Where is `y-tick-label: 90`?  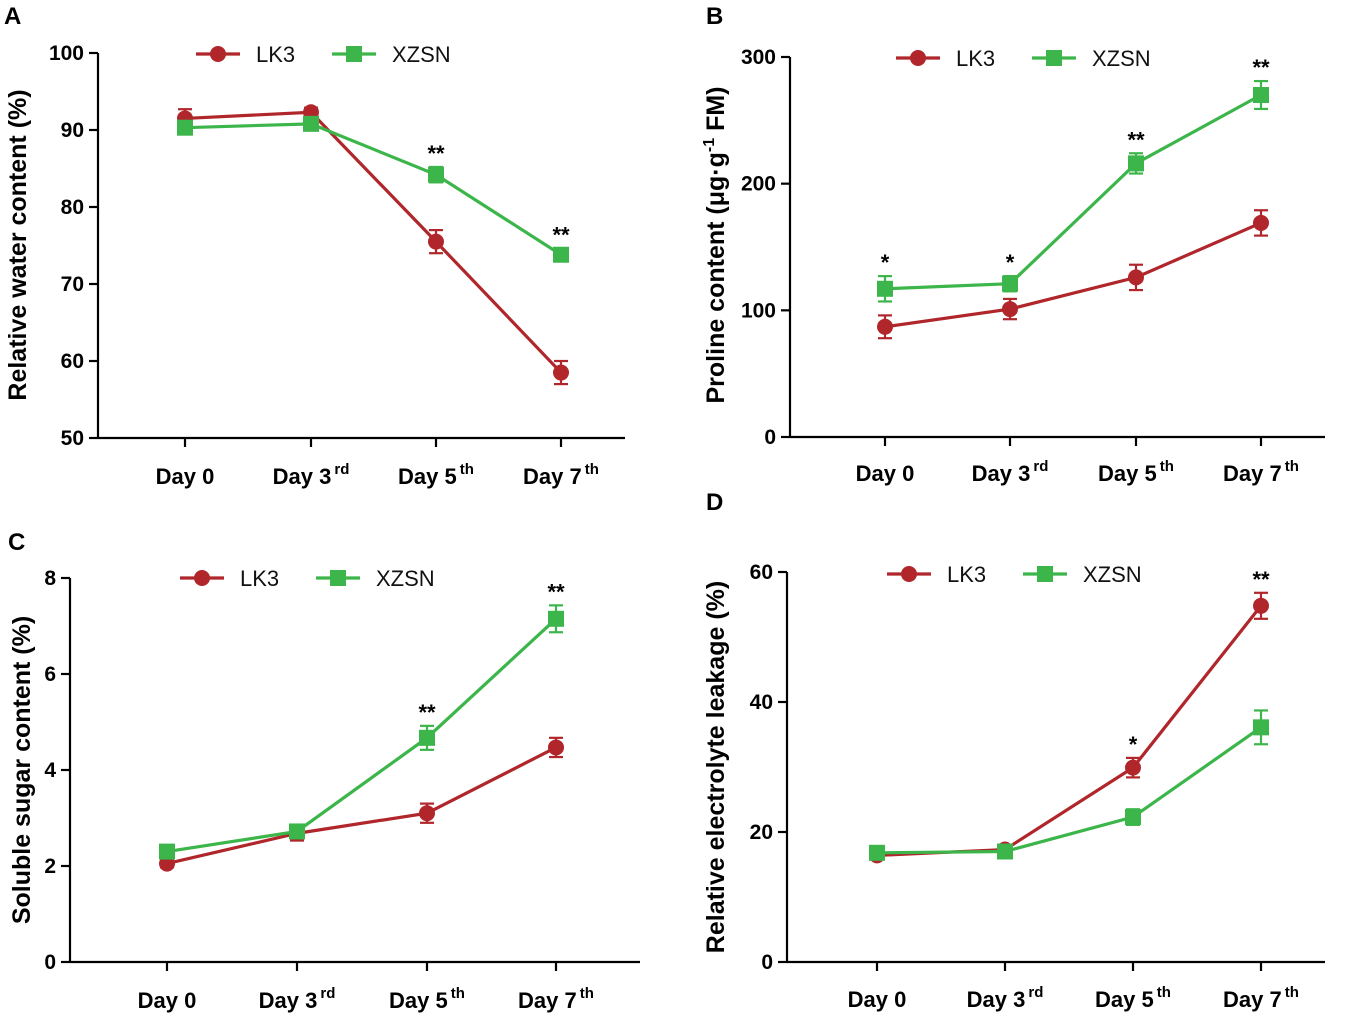 y-tick-label: 90 is located at coordinates (72, 130).